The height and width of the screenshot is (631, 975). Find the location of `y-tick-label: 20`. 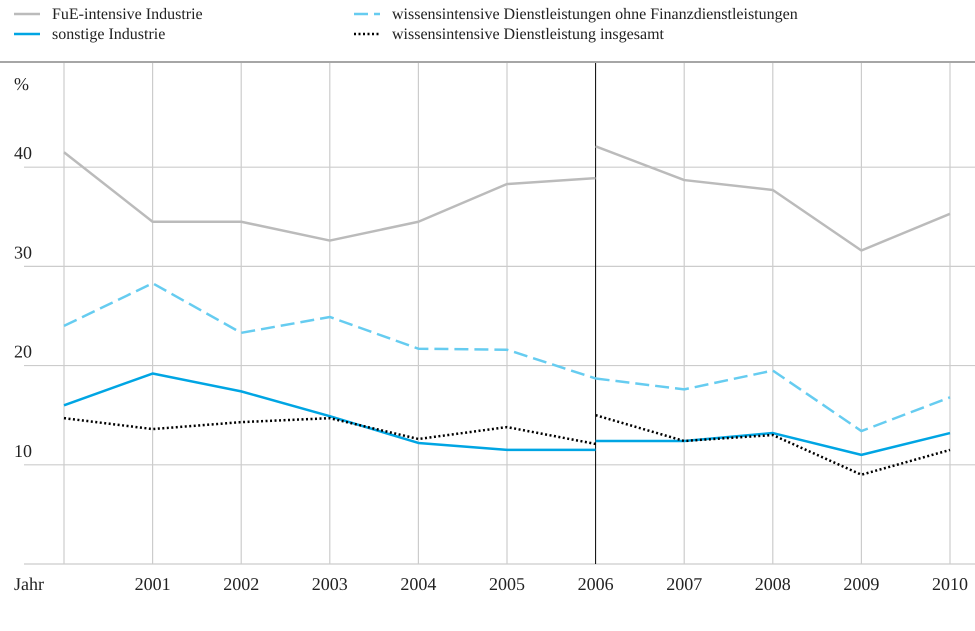

y-tick-label: 20 is located at coordinates (23, 352).